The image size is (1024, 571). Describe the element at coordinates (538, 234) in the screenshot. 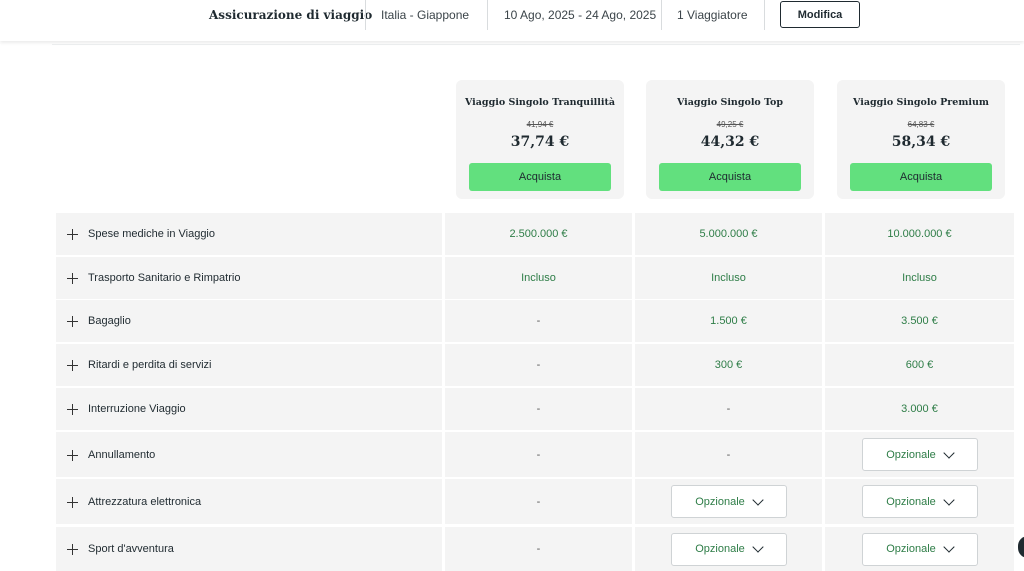

I see `coverage-value: 2.500.000 €` at that location.